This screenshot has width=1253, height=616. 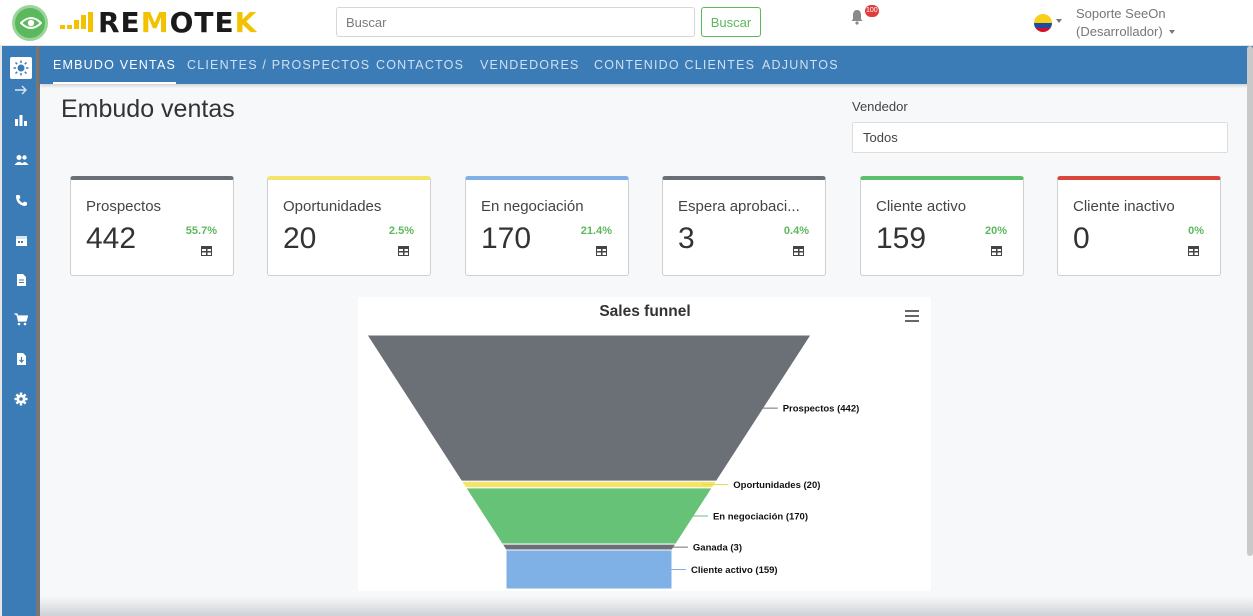 What do you see at coordinates (589, 569) in the screenshot?
I see `funnel-segment-cliente-activo` at bounding box center [589, 569].